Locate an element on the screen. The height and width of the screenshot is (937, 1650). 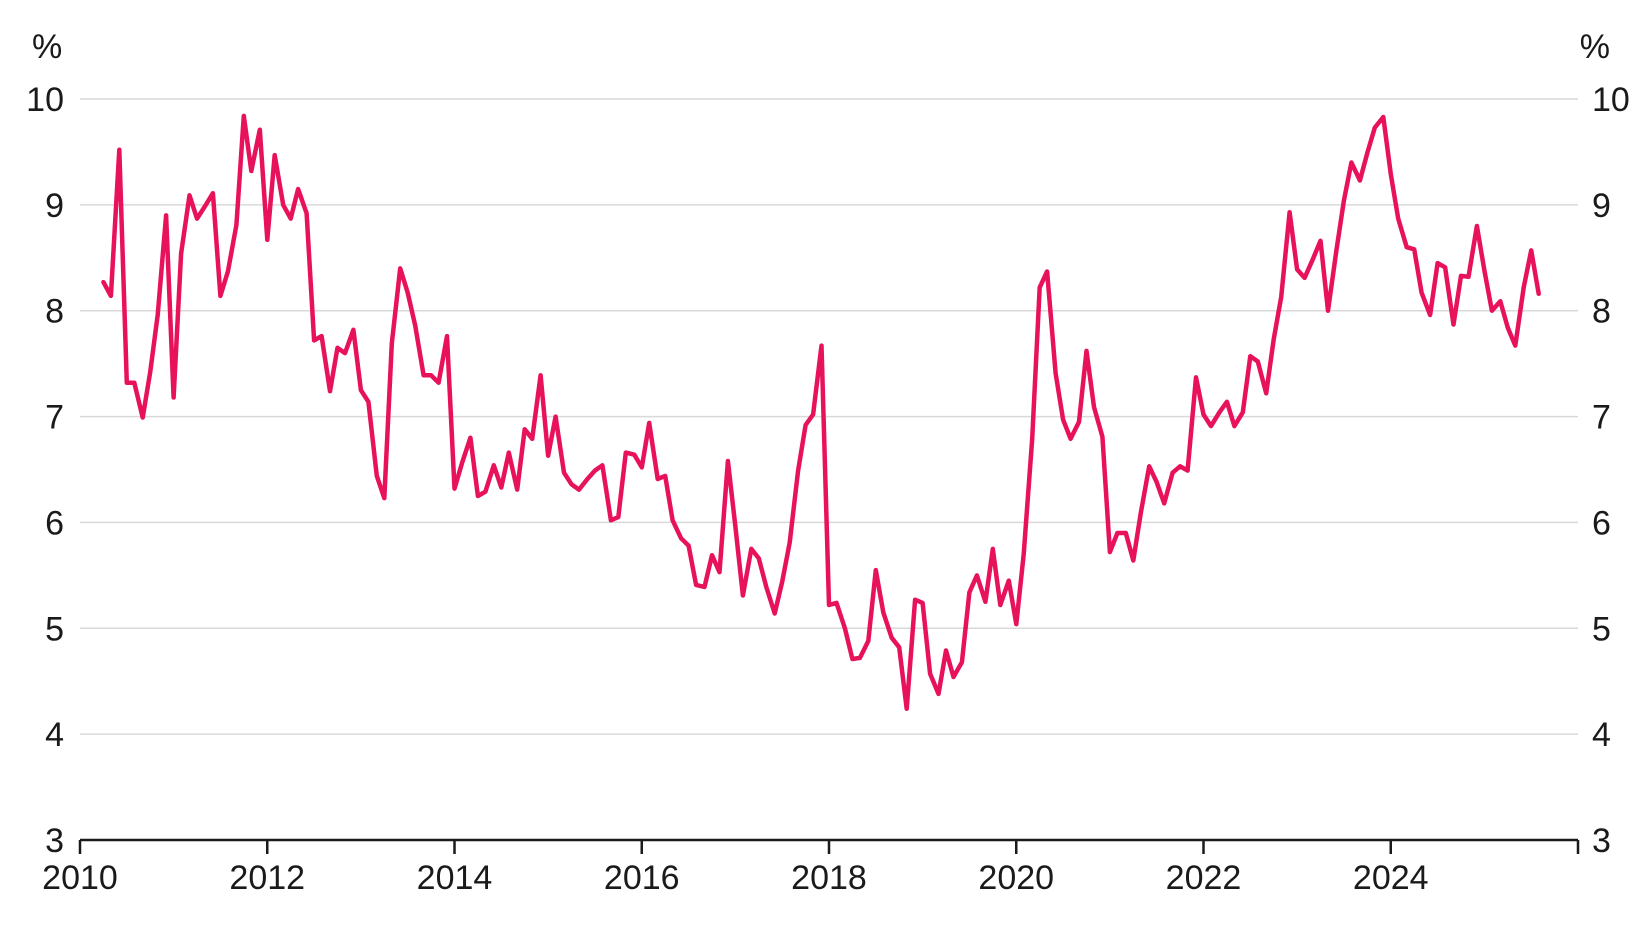
x-tick-label: 2010 is located at coordinates (80, 878).